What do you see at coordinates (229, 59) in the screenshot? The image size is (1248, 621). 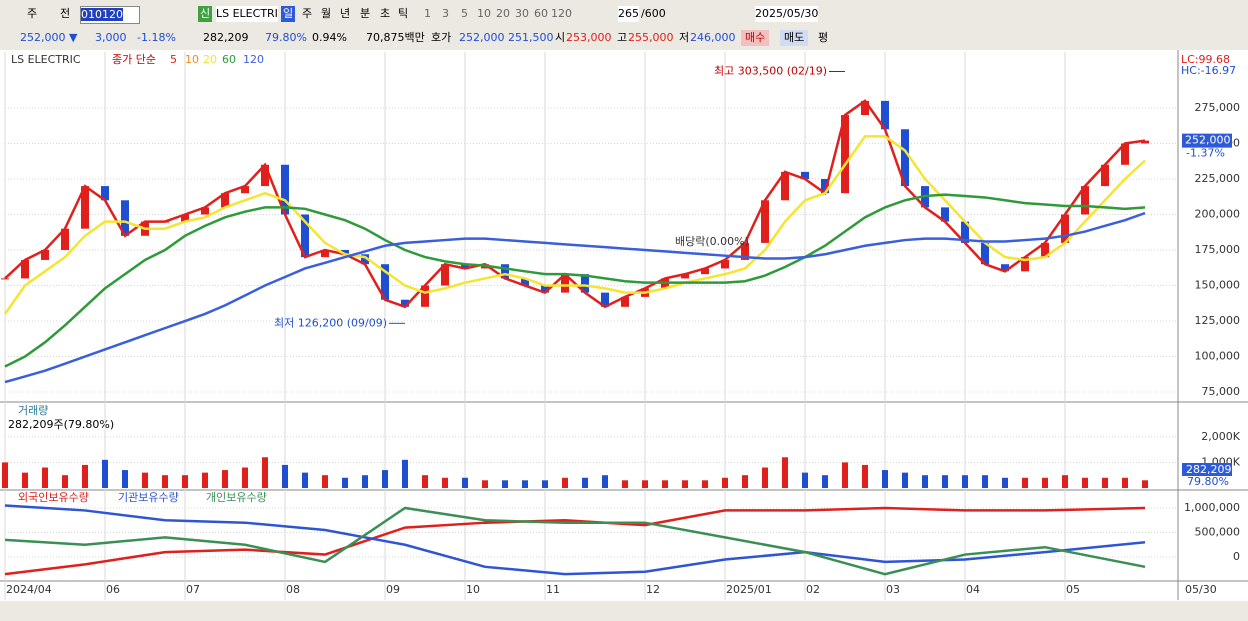 I see `legend-item: 60` at bounding box center [229, 59].